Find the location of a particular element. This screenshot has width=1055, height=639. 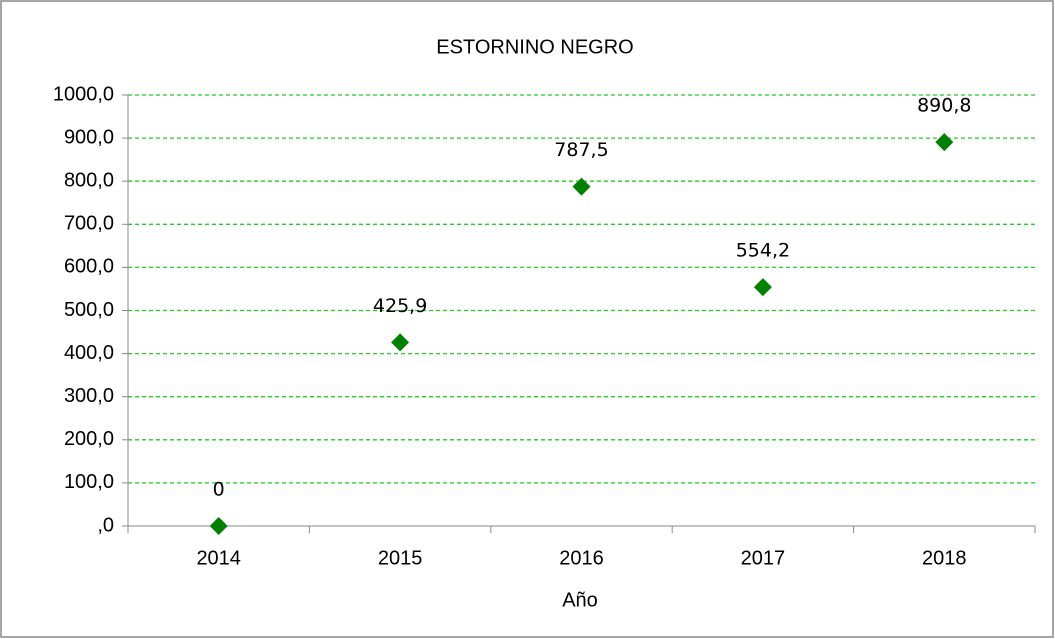

y-tick-label: 200,0 is located at coordinates (89, 439).